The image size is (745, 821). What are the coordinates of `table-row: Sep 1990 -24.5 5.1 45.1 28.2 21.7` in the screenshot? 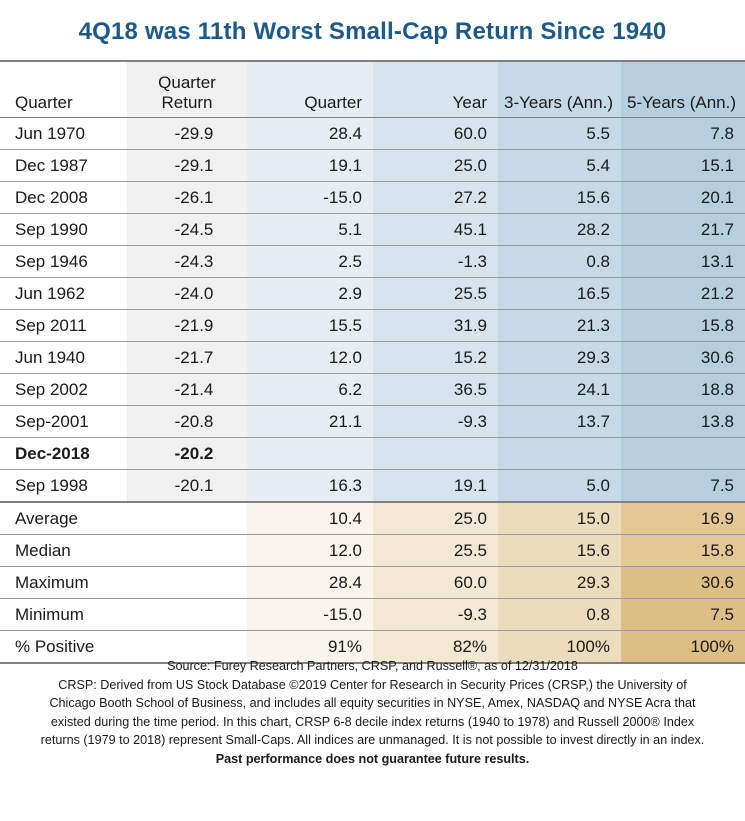 It's located at (372, 229).